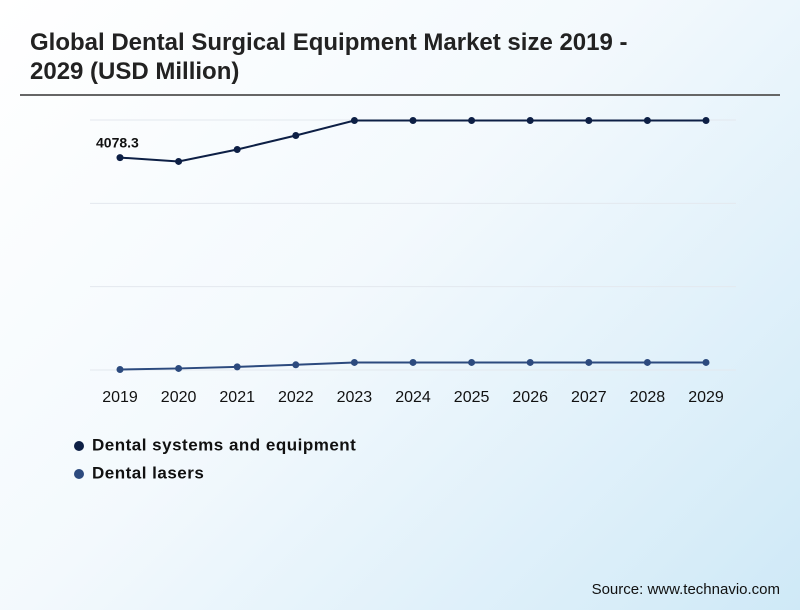 The width and height of the screenshot is (800, 610). I want to click on x-tick-label: 2022, so click(296, 397).